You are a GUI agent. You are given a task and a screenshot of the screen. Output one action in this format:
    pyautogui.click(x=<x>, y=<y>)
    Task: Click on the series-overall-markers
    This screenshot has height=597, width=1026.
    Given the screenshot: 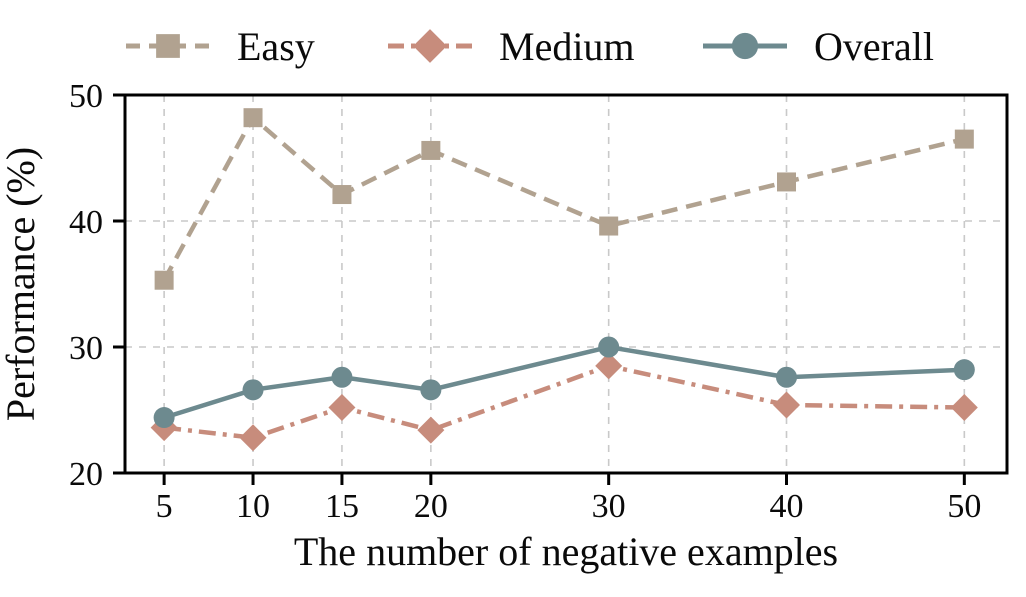 What is the action you would take?
    pyautogui.click(x=564, y=382)
    